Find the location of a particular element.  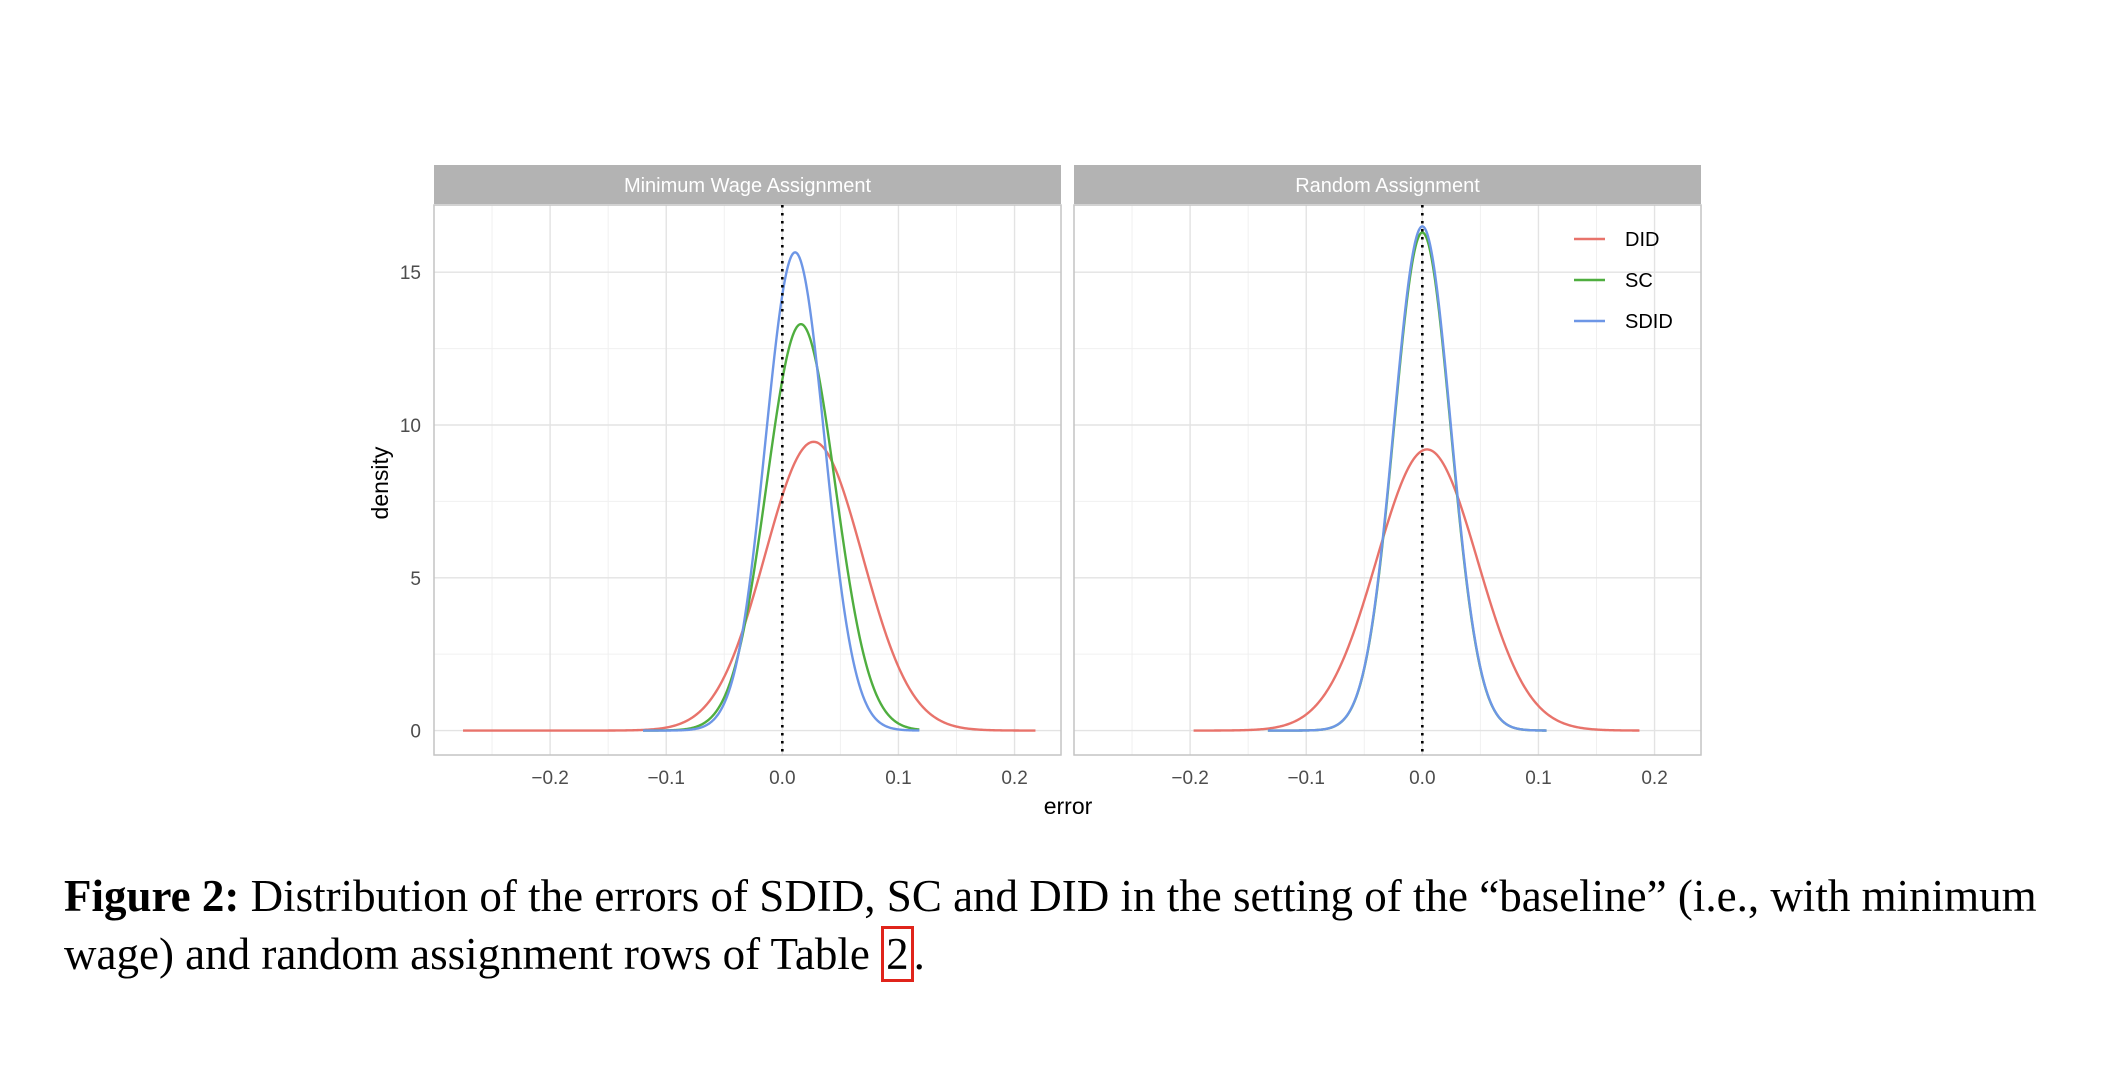

y-axis-title: density is located at coordinates (380, 482).